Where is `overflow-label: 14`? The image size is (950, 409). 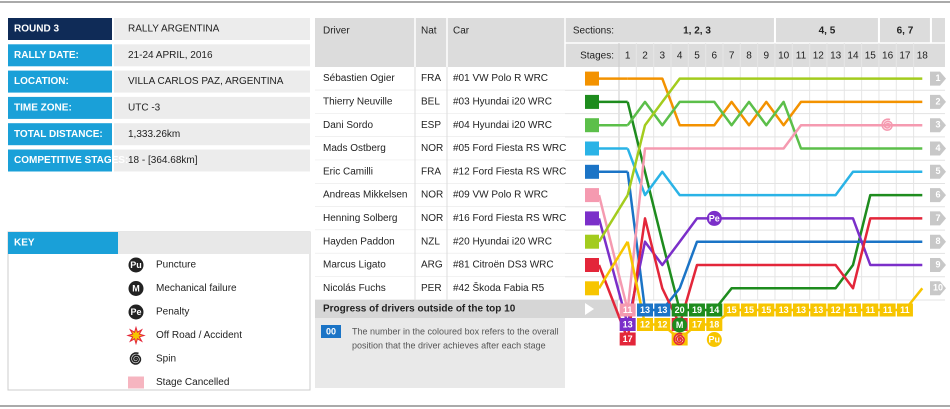 overflow-label: 14 is located at coordinates (714, 310).